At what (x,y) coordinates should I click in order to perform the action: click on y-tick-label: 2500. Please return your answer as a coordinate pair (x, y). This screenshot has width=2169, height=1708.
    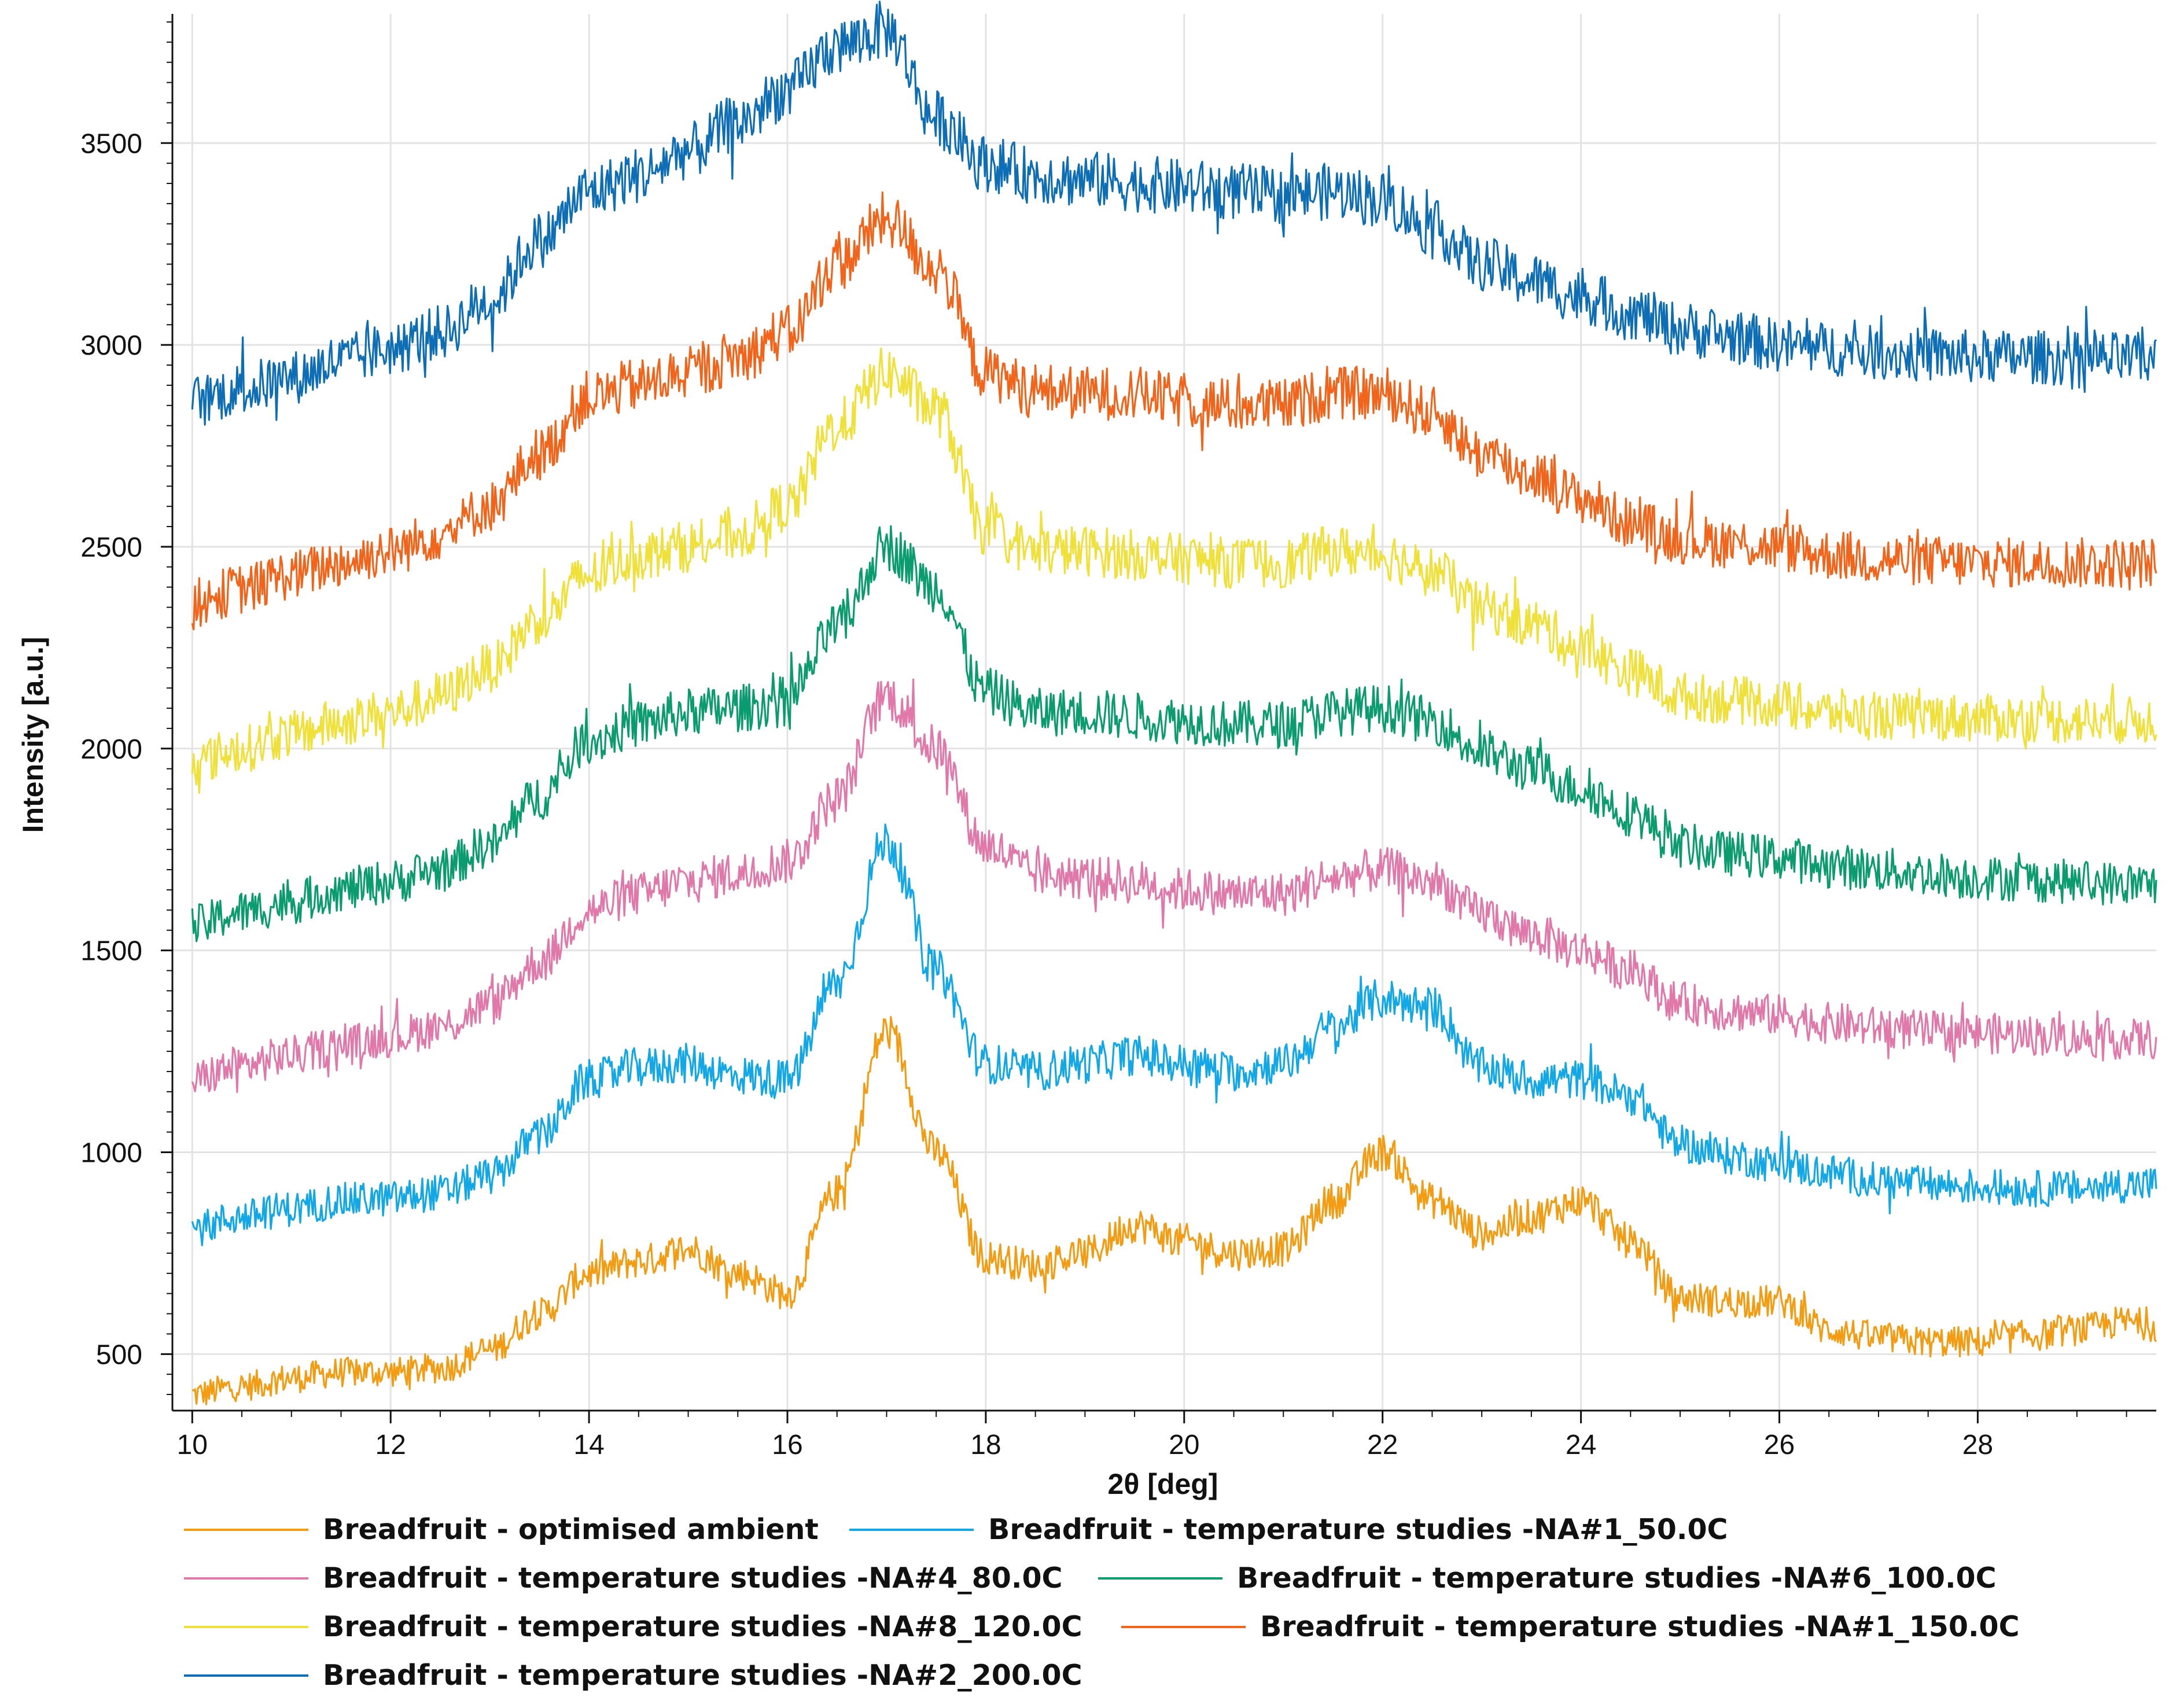
    Looking at the image, I should click on (111, 547).